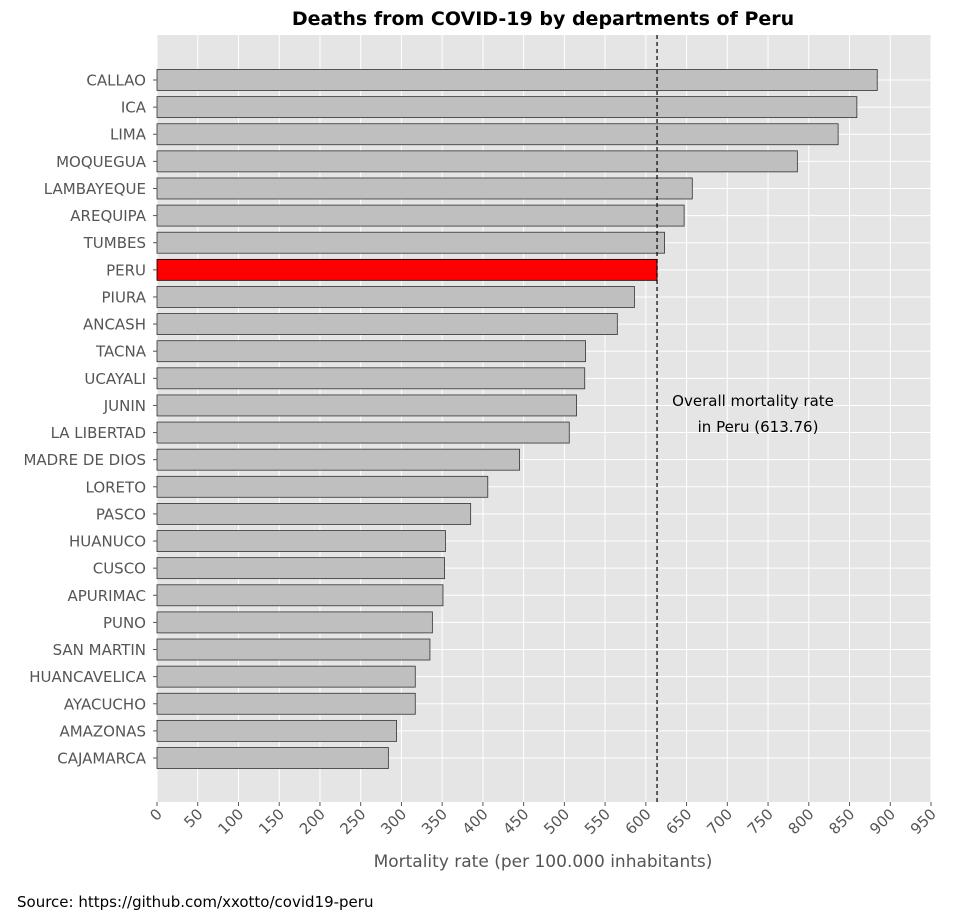  What do you see at coordinates (758, 427) in the screenshot?
I see `reference-annotation-line-2: in Peru (613.76)` at bounding box center [758, 427].